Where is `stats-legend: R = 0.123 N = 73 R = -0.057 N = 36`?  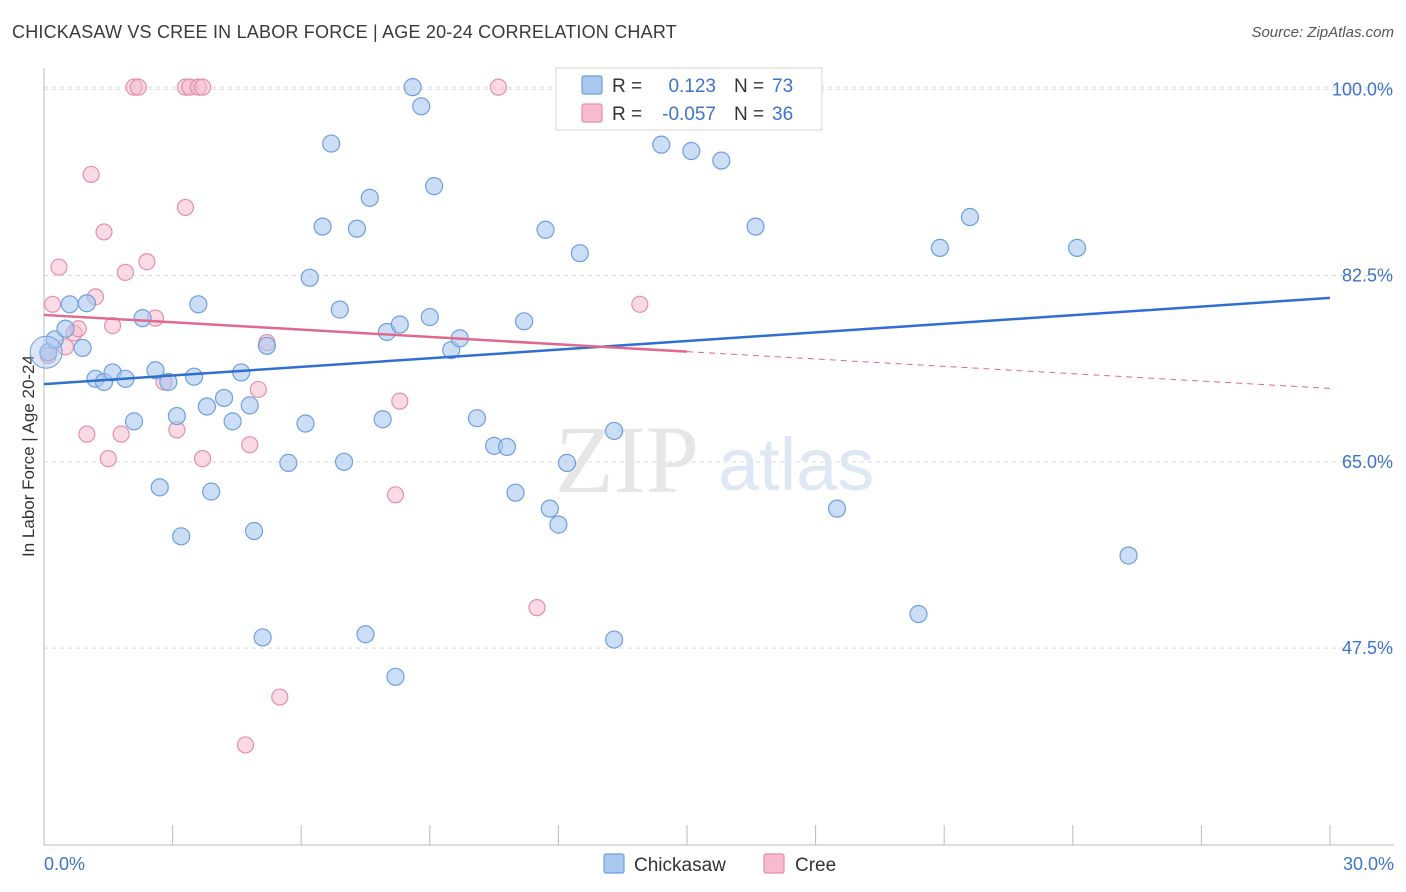 stats-legend: R = 0.123 N = 73 R = -0.057 N = 36 is located at coordinates (689, 99).